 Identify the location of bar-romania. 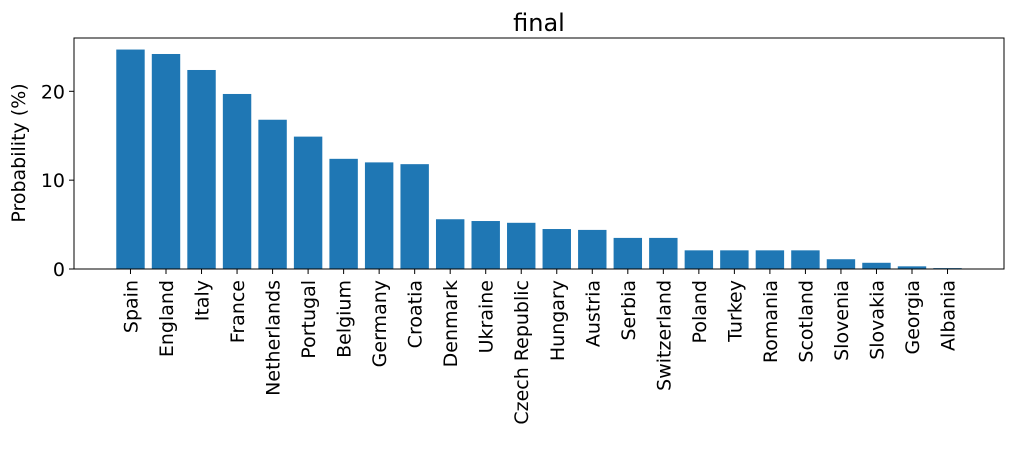
(770, 259).